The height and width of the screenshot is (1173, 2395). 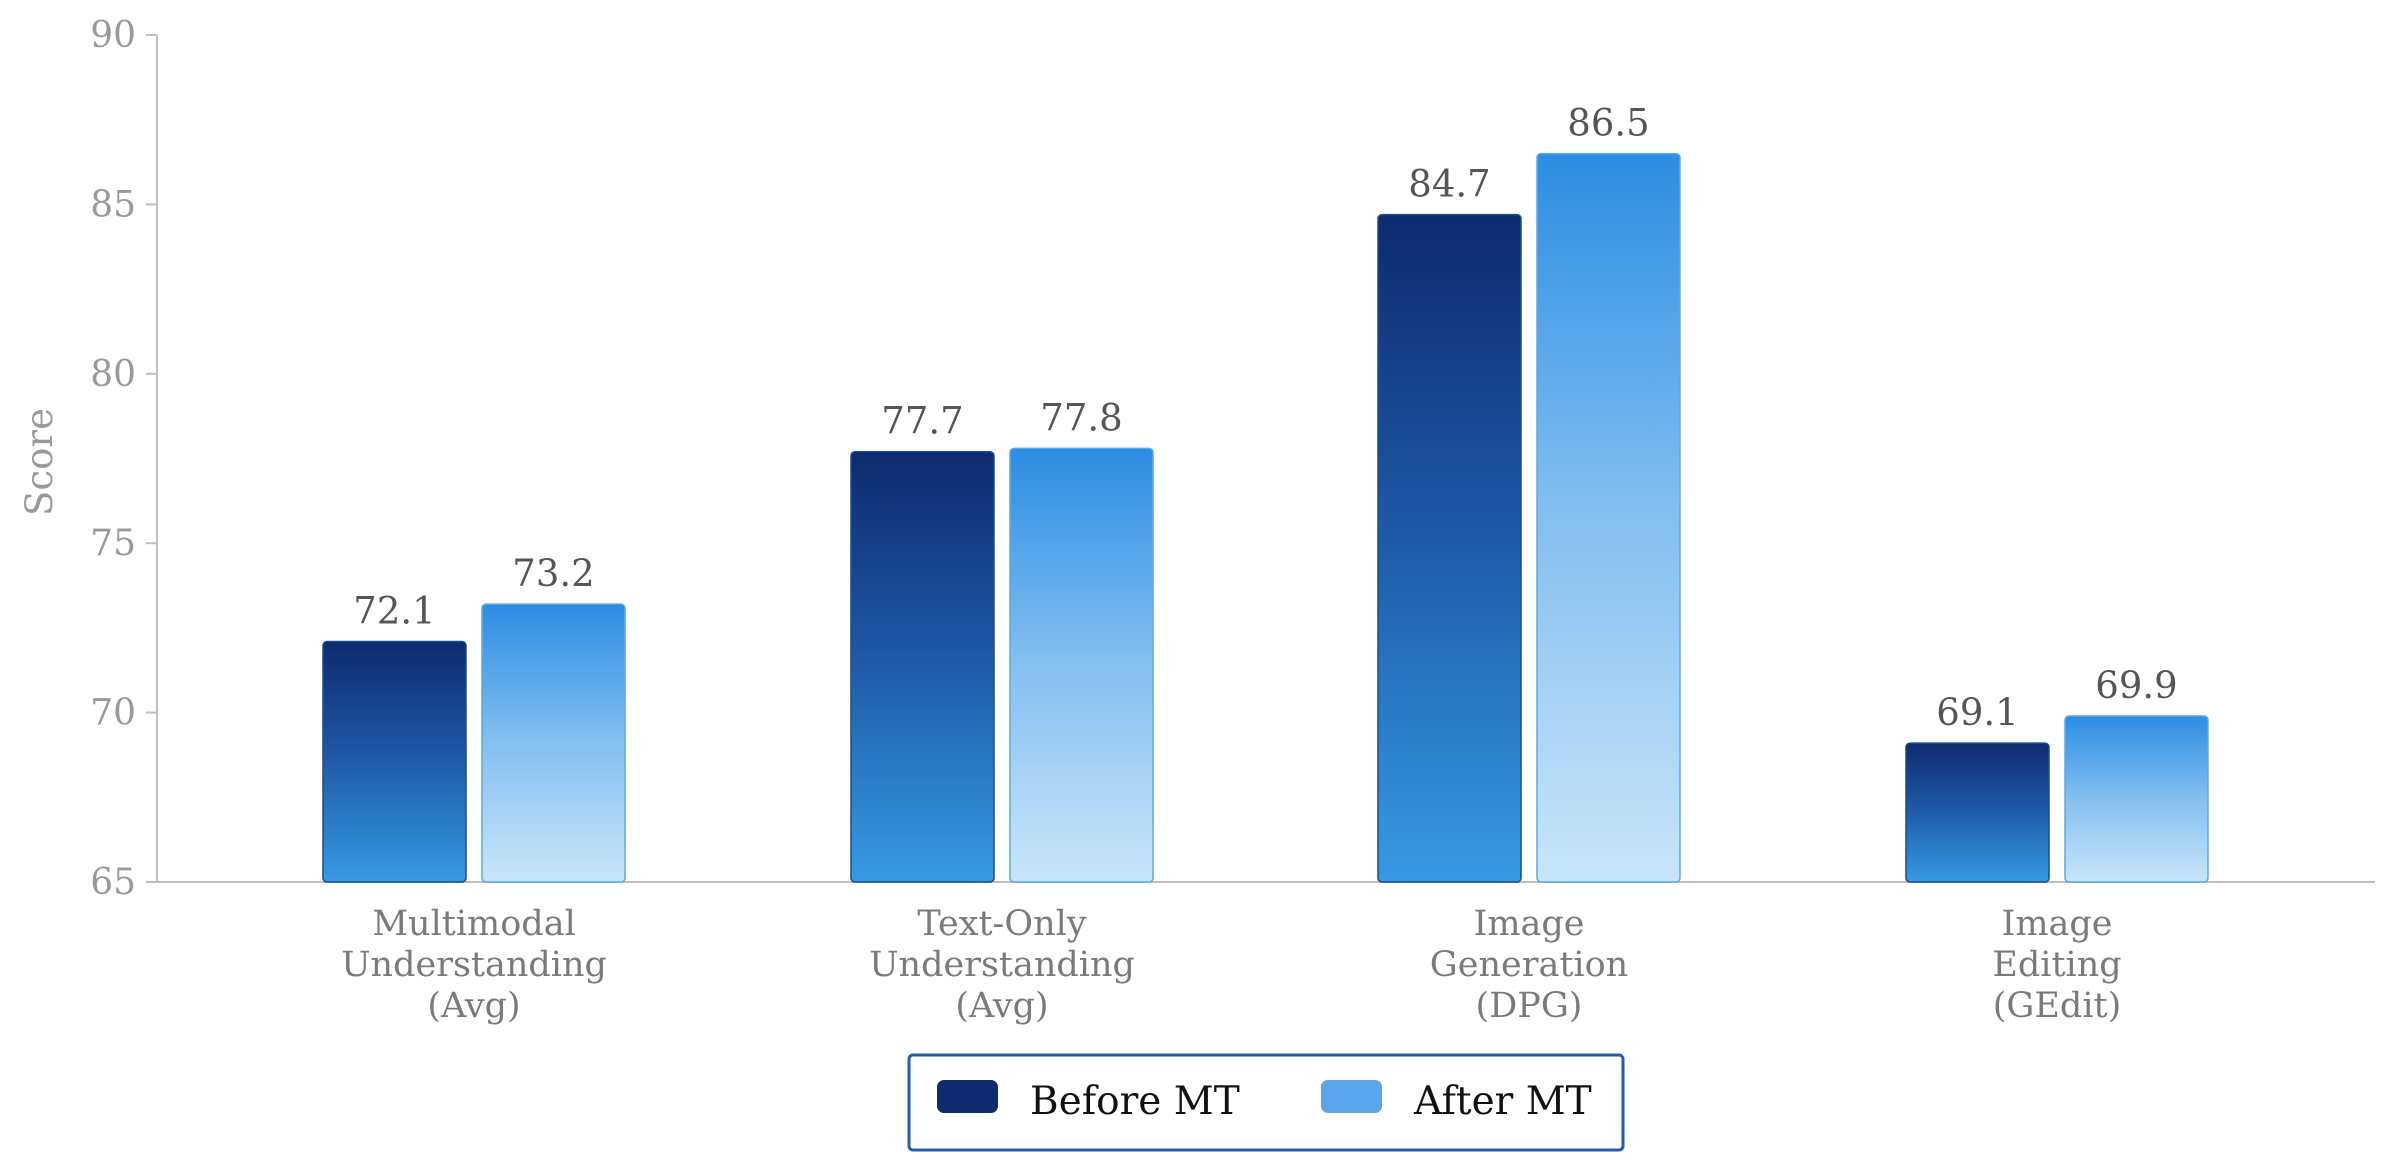 I want to click on y-axis-title: Score, so click(x=39, y=462).